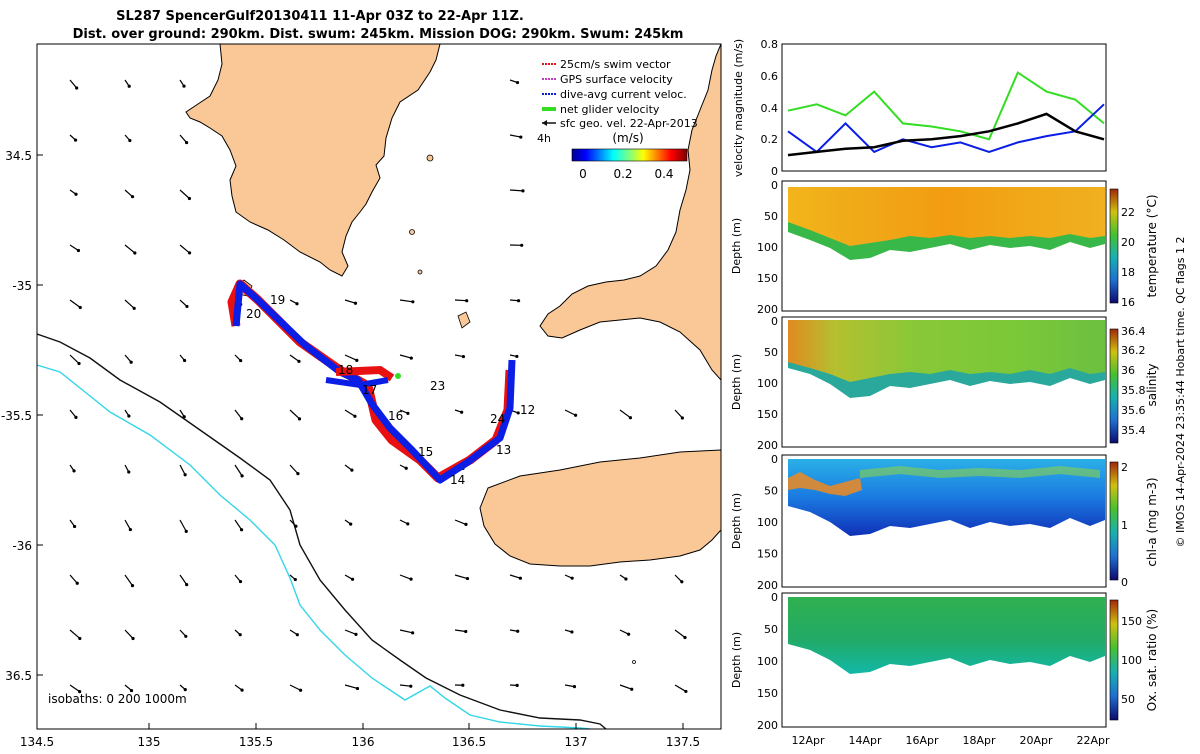 The height and width of the screenshot is (754, 1200). I want to click on cbar-tick: 36, so click(1128, 370).